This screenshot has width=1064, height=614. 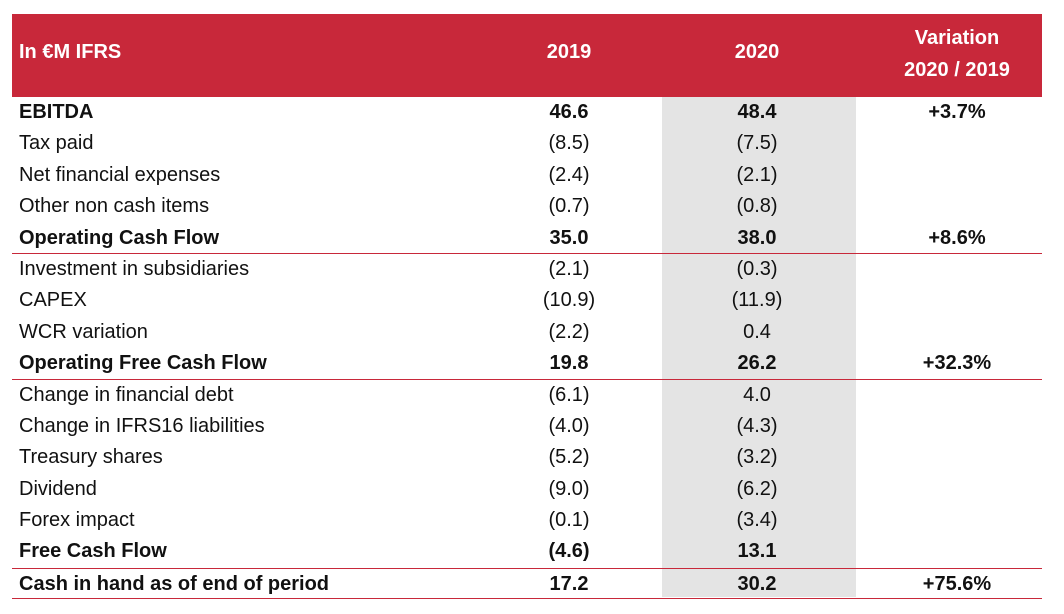 I want to click on value-2019: (2.2), so click(x=569, y=331).